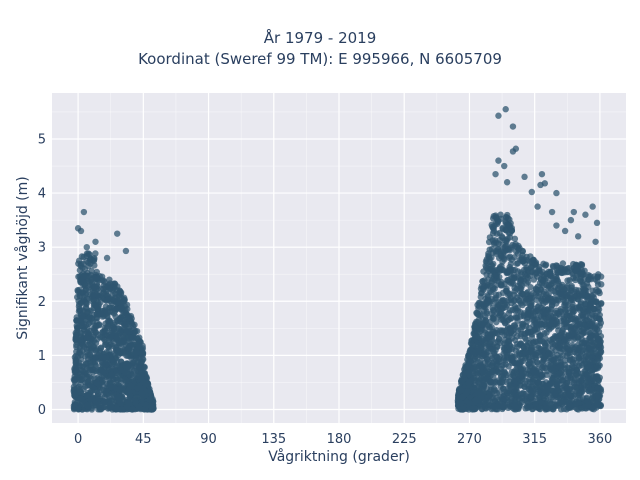  Describe the element at coordinates (404, 439) in the screenshot. I see `x-tick-label: 225` at that location.